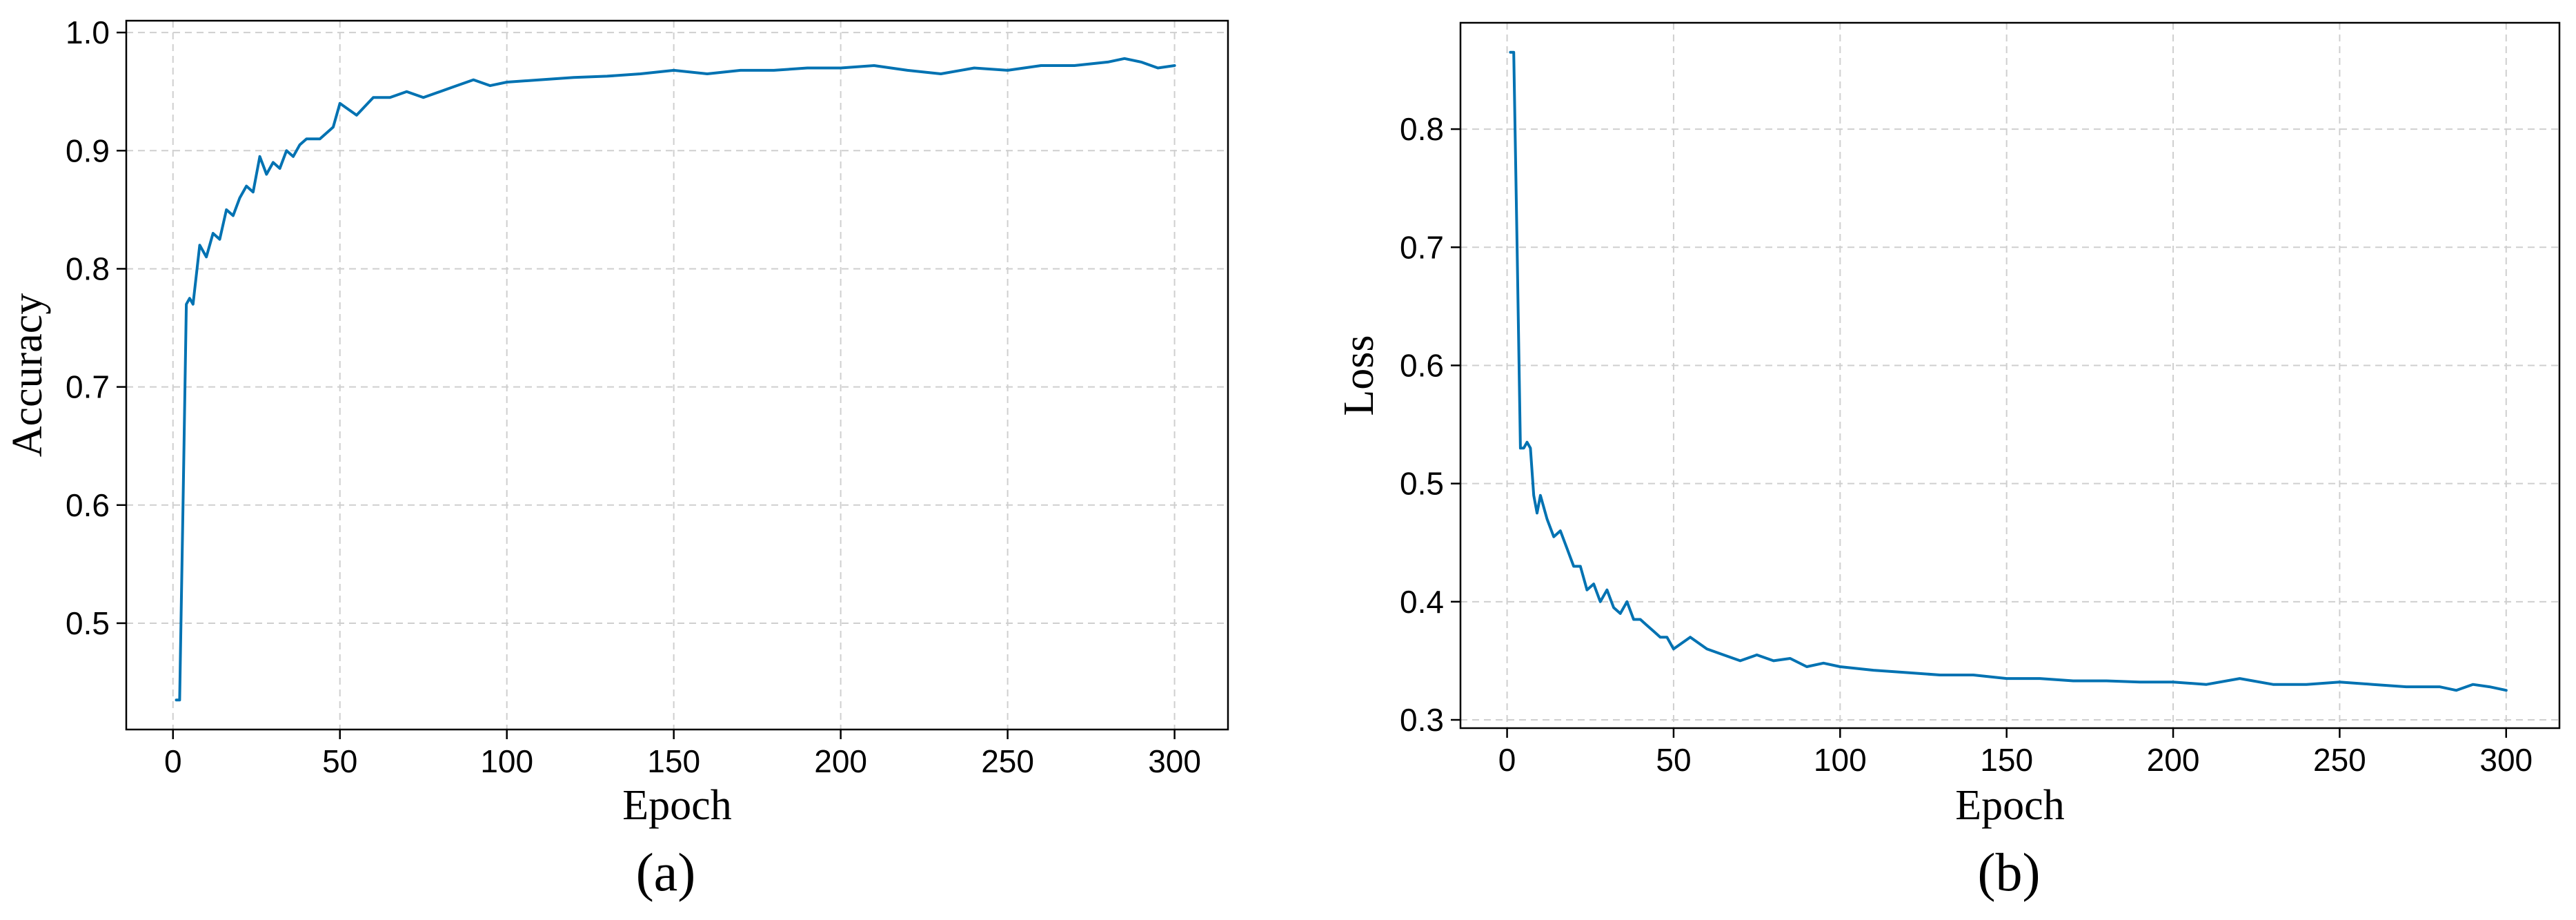 This screenshot has width=2576, height=920. What do you see at coordinates (1359, 375) in the screenshot?
I see `y-axis-label: Loss` at bounding box center [1359, 375].